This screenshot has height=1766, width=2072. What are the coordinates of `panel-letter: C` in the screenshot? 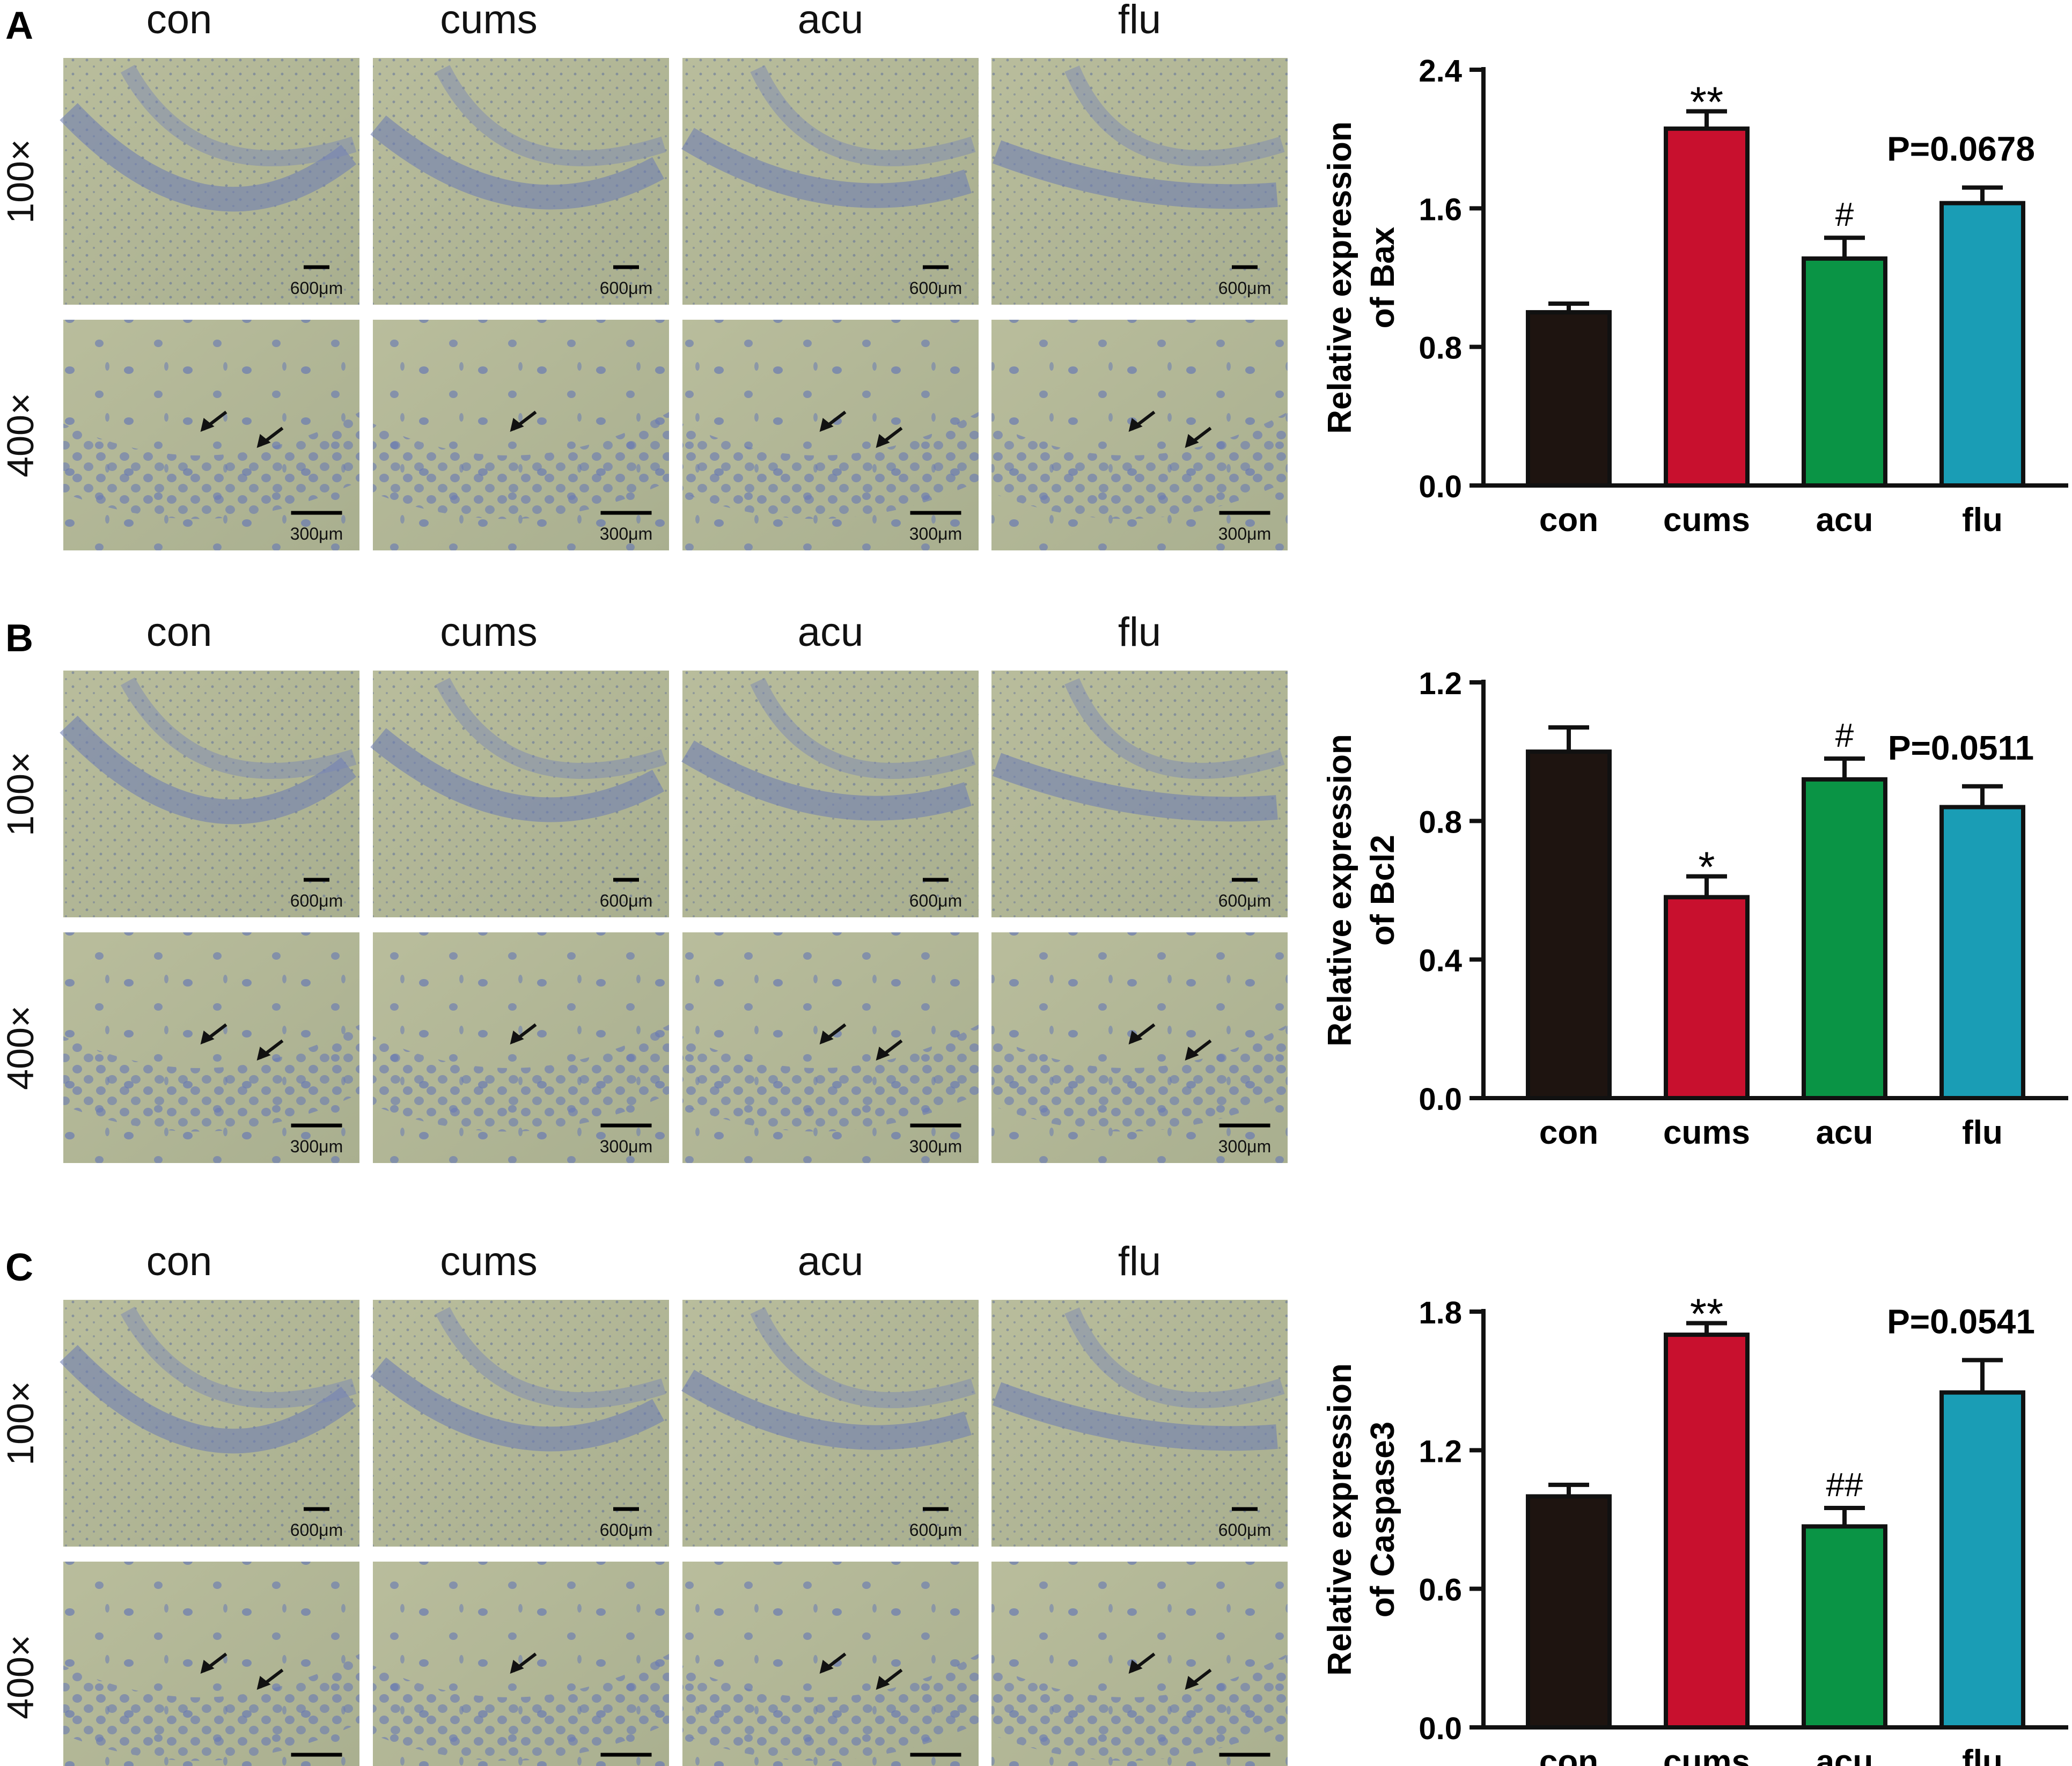 It's located at (19, 1268).